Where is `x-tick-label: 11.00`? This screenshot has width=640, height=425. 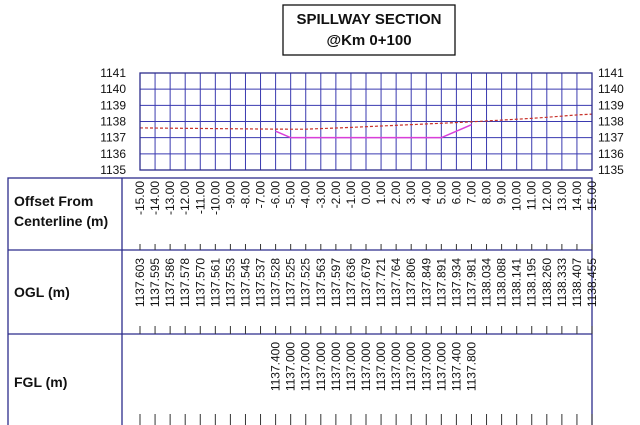 x-tick-label: 11.00 is located at coordinates (532, 195).